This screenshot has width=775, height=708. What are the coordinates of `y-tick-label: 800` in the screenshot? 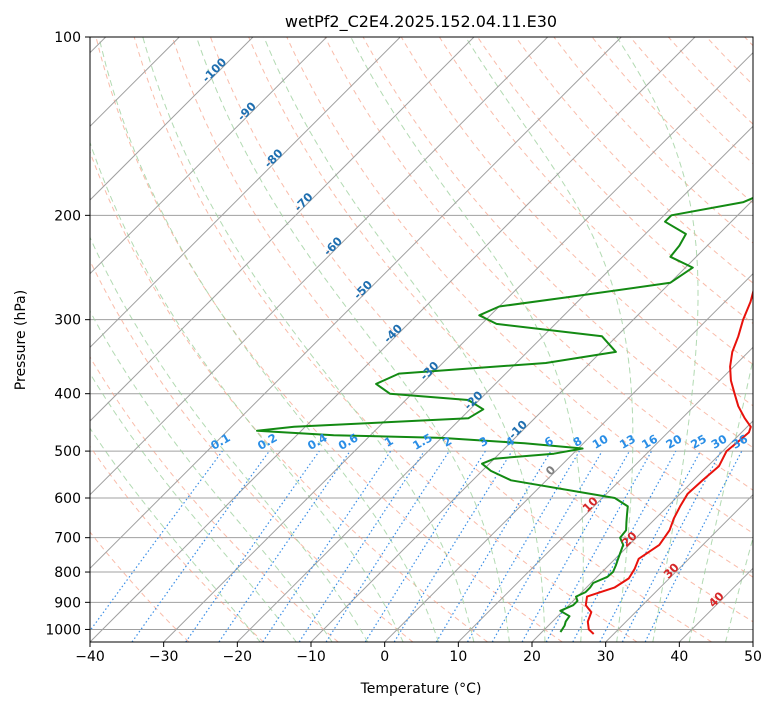 It's located at (67, 573).